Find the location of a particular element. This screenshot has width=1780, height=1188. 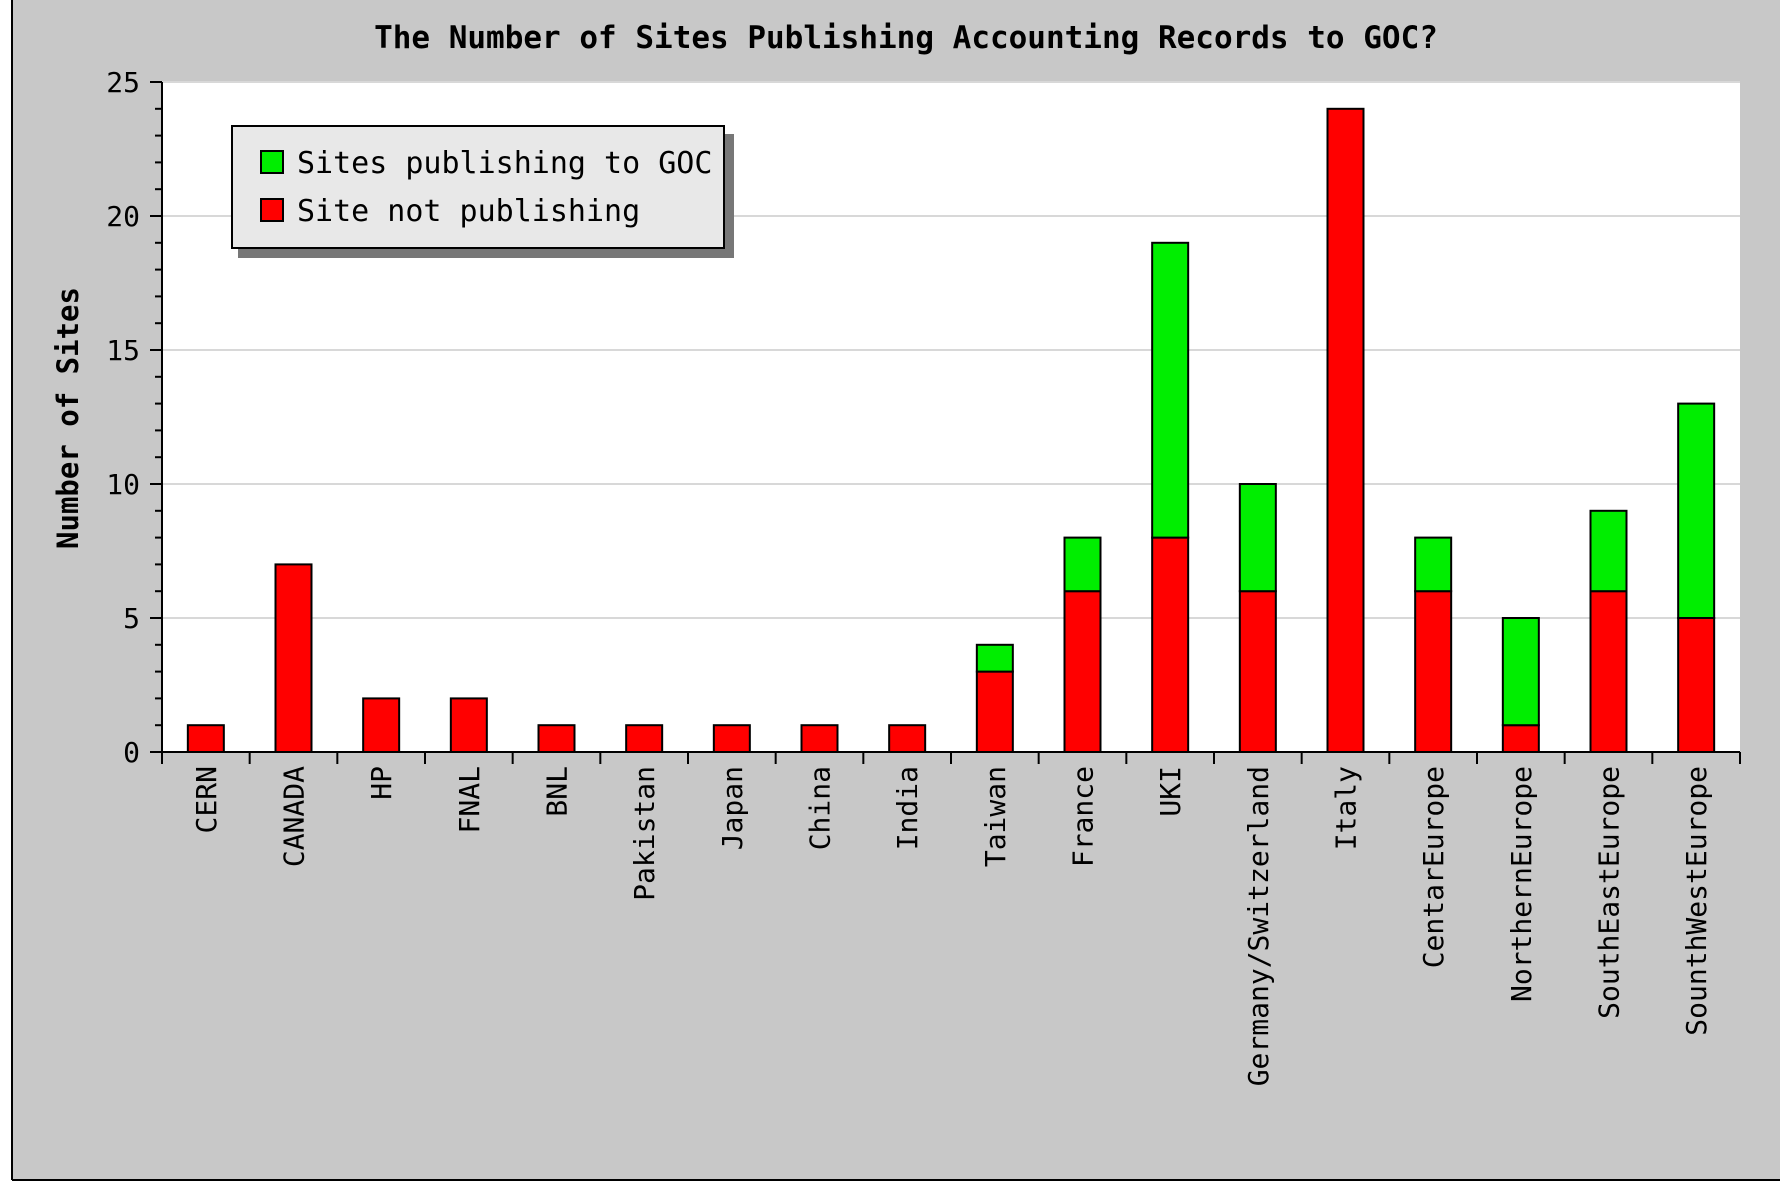

y-tick-label: 25 is located at coordinates (123, 82).